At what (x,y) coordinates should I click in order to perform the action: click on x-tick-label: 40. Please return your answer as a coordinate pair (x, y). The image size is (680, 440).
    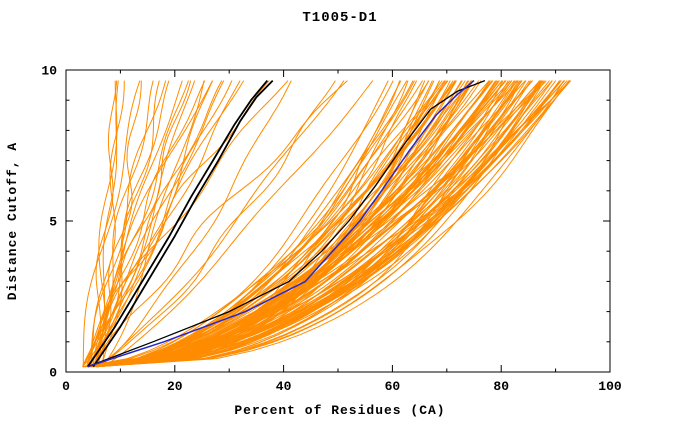
    Looking at the image, I should click on (284, 386).